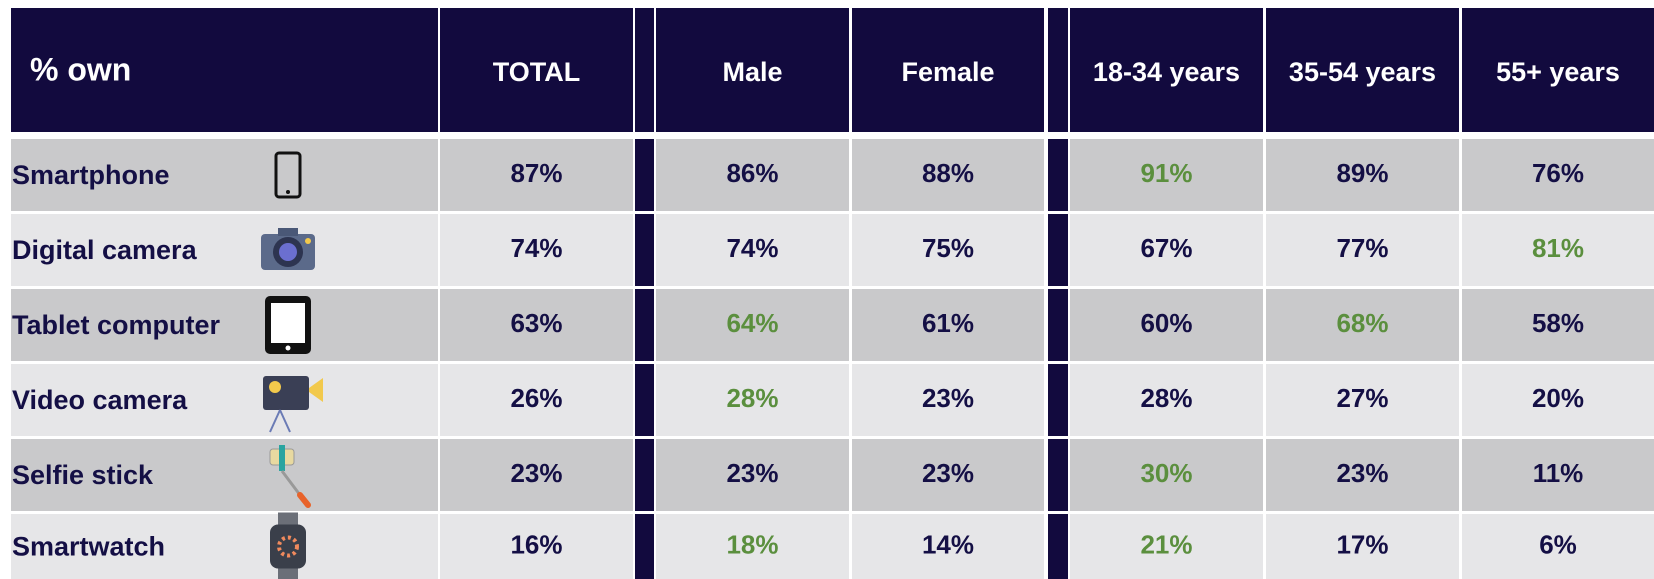 The image size is (1654, 579). I want to click on cell-value: 14%, so click(948, 544).